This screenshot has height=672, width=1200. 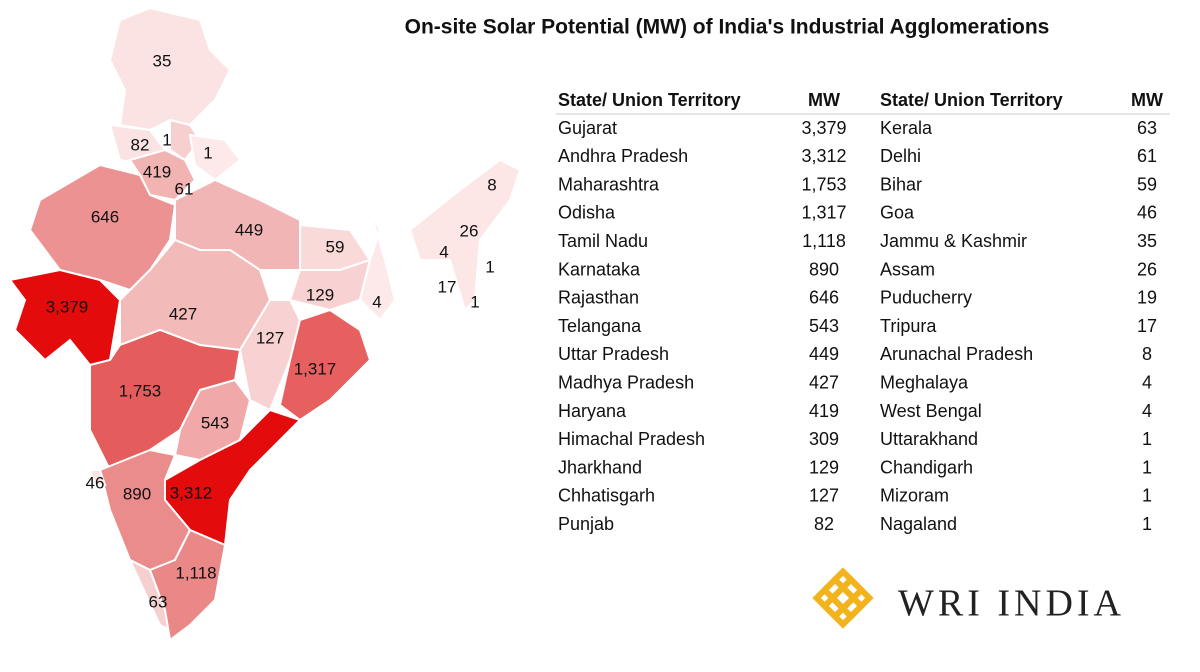 I want to click on state-name: Karnataka, so click(x=599, y=269).